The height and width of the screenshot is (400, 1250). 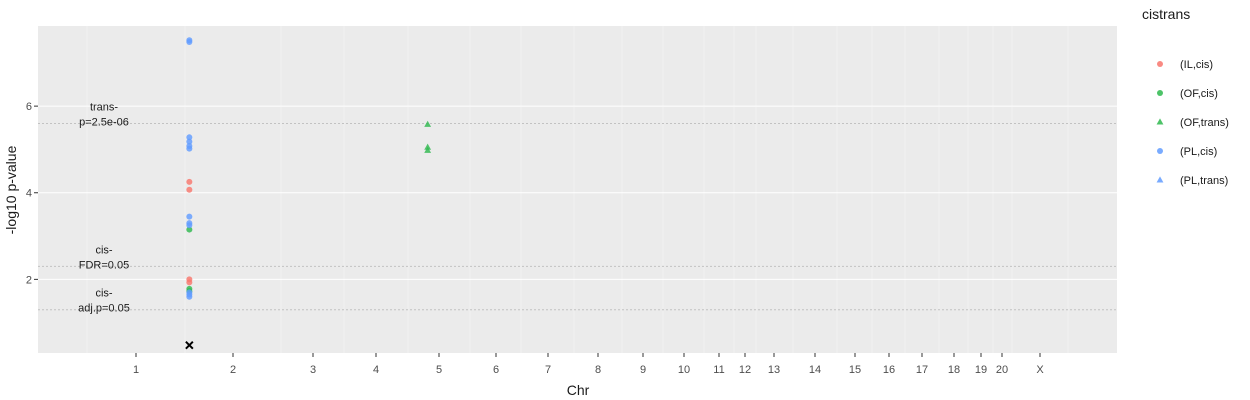 What do you see at coordinates (1199, 94) in the screenshot?
I see `legend-label: (OF,cis)` at bounding box center [1199, 94].